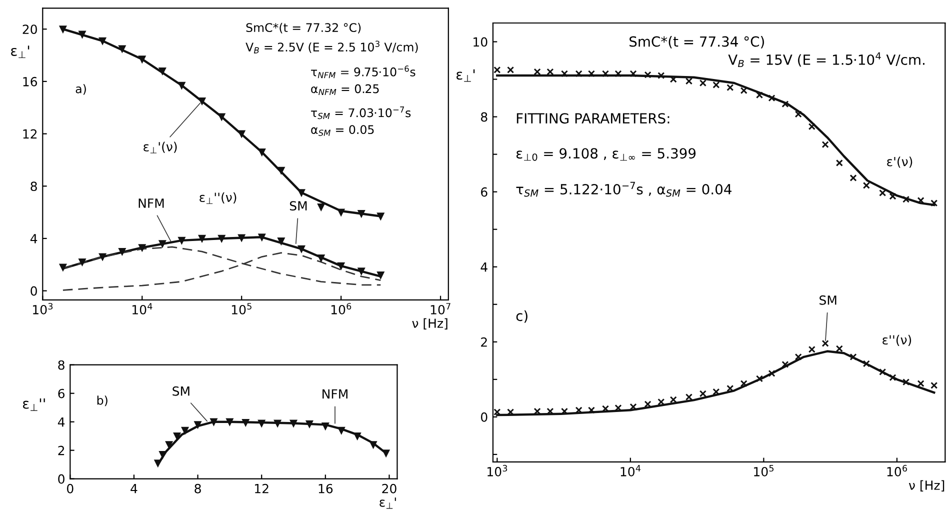  What do you see at coordinates (481, 42) in the screenshot?
I see `y-tick-label: 10` at bounding box center [481, 42].